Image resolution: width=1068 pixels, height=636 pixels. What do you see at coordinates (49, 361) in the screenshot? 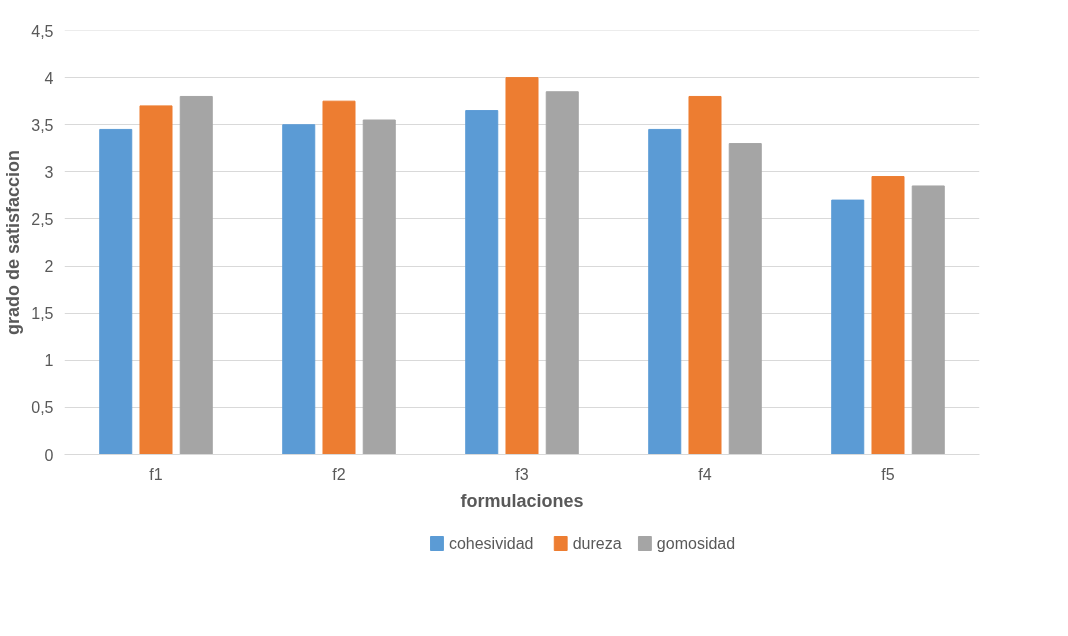
I see `y-tick-label: 1` at bounding box center [49, 361].